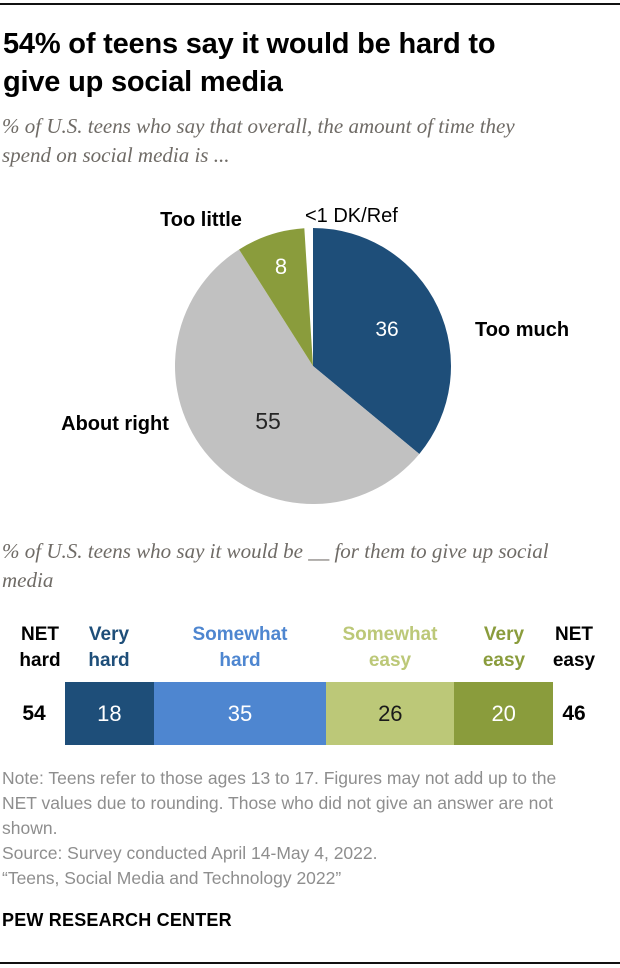 Image resolution: width=620 pixels, height=968 pixels. I want to click on pie-value-too-little: 8, so click(281, 266).